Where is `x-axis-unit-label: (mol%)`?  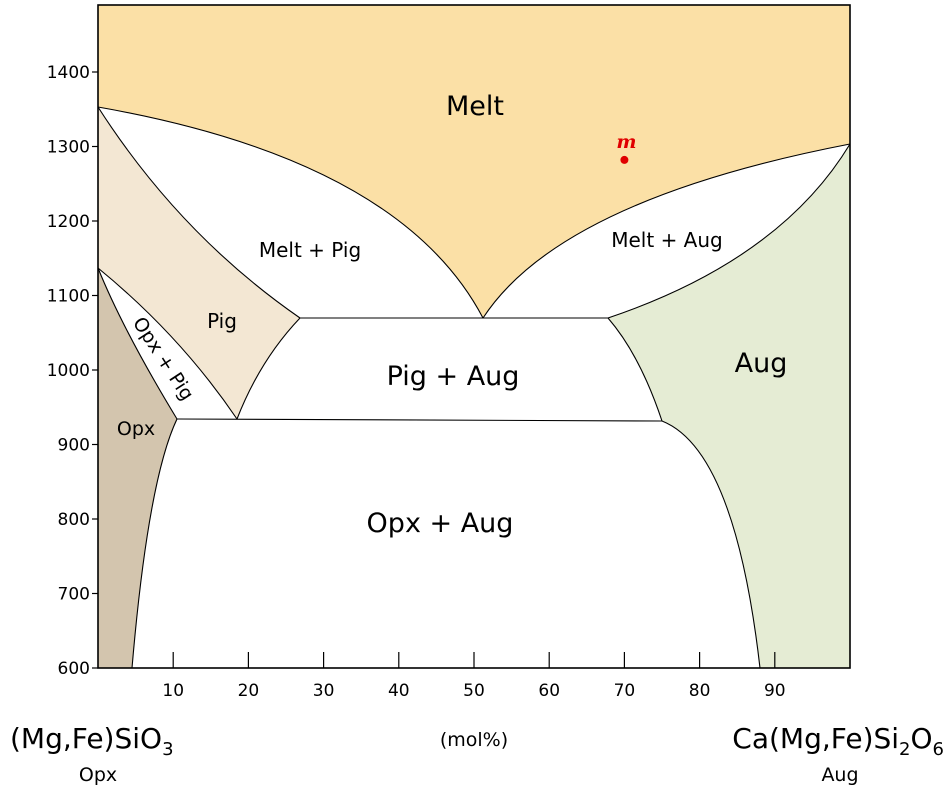
x-axis-unit-label: (mol%) is located at coordinates (474, 740).